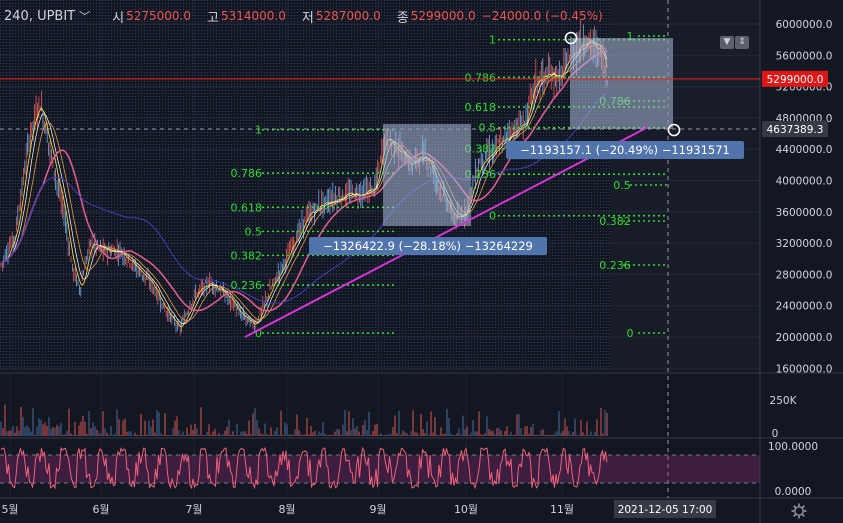 This screenshot has width=843, height=523. Describe the element at coordinates (40, 16) in the screenshot. I see `symbol-title: 240, UPBIT` at that location.